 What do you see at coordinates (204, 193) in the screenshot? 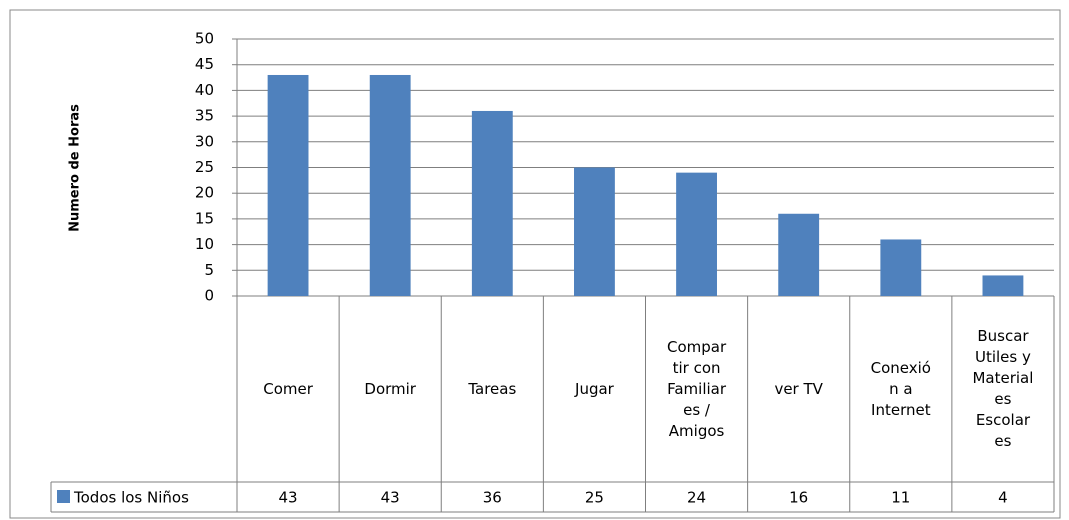
I see `y-tick-label: 20` at bounding box center [204, 193].